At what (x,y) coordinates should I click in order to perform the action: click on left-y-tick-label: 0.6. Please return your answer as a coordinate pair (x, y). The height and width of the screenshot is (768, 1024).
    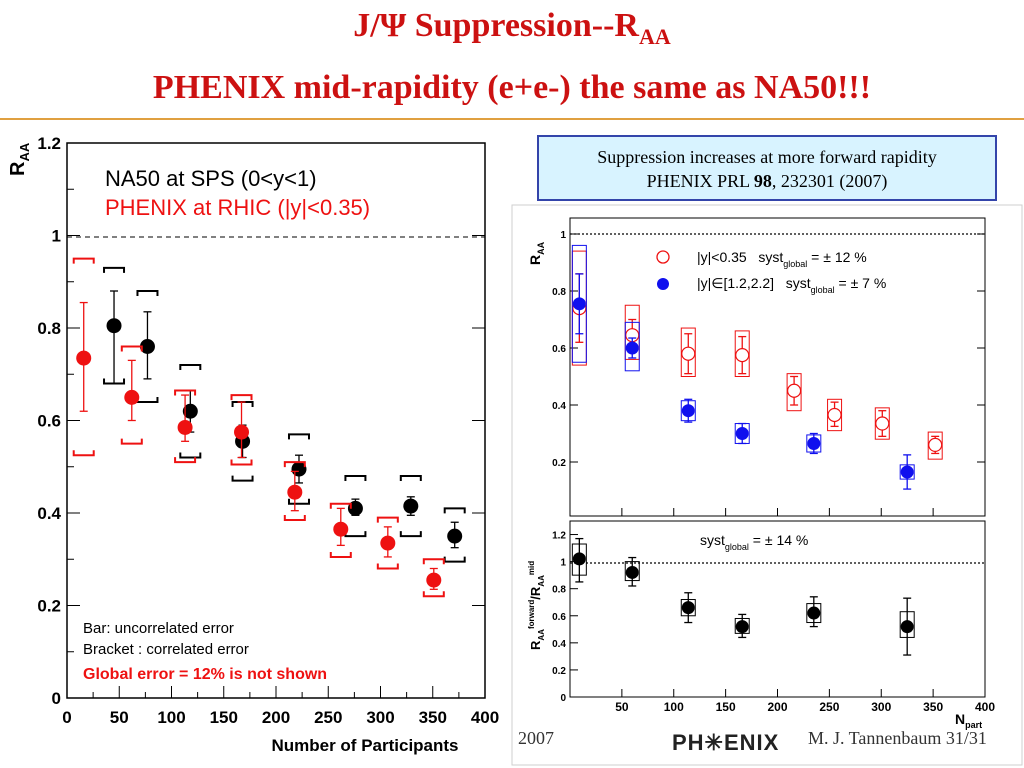
    Looking at the image, I should click on (49, 421).